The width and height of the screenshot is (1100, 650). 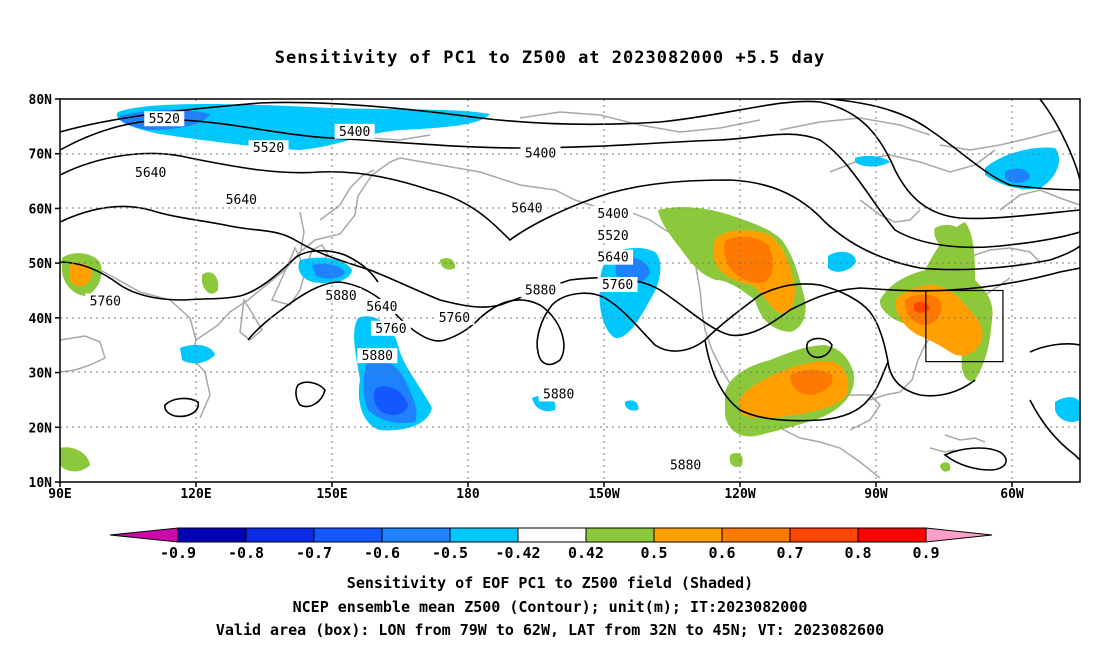 I want to click on lat-label: 30N, so click(x=41, y=374).